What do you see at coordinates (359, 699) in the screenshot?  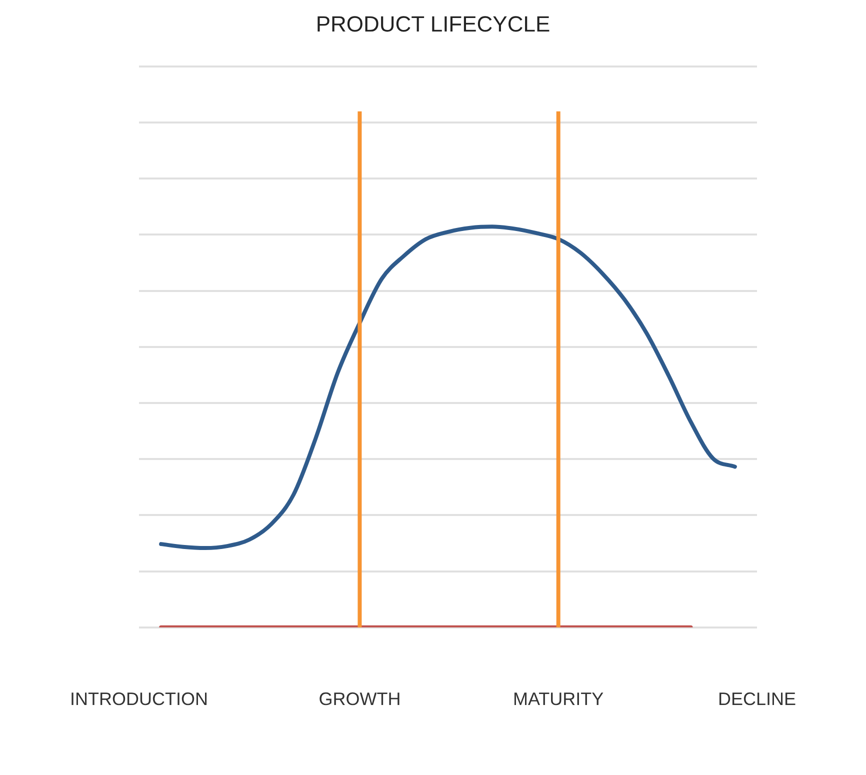 I see `x-tick-label: GROWTH` at bounding box center [359, 699].